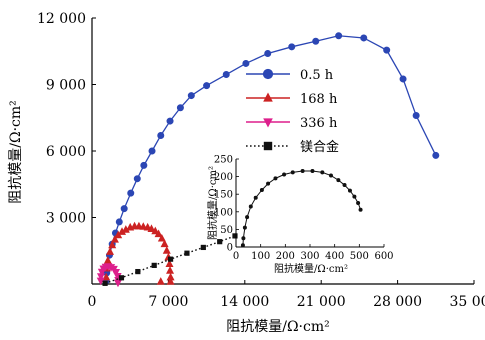 This screenshot has width=485, height=340. What do you see at coordinates (317, 75) in the screenshot?
I see `legend-label: 0.5 h` at bounding box center [317, 75].